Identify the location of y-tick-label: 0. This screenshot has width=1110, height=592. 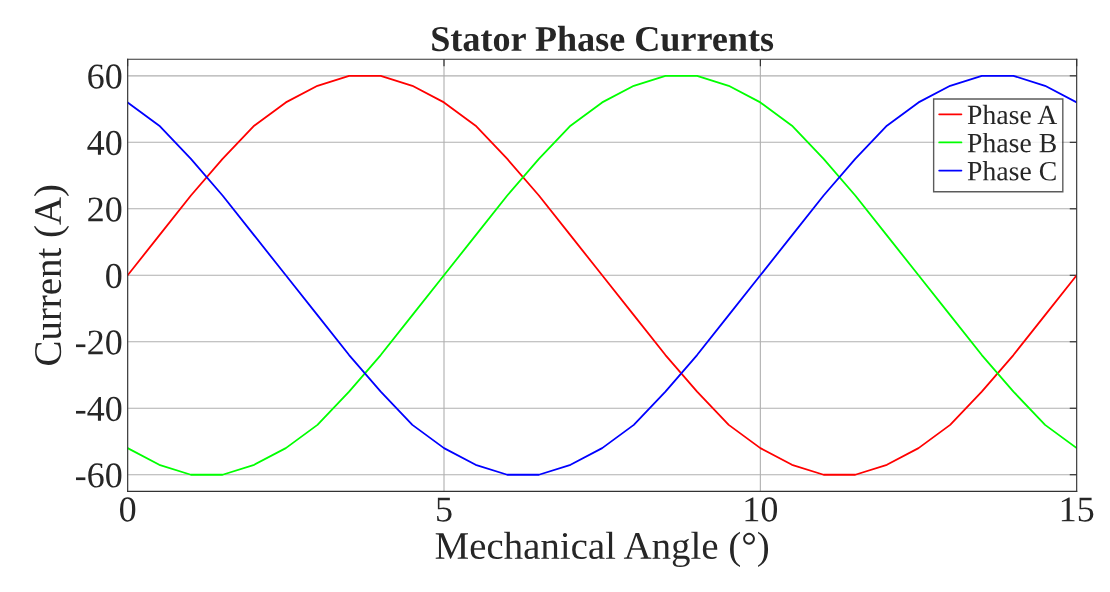
(114, 276).